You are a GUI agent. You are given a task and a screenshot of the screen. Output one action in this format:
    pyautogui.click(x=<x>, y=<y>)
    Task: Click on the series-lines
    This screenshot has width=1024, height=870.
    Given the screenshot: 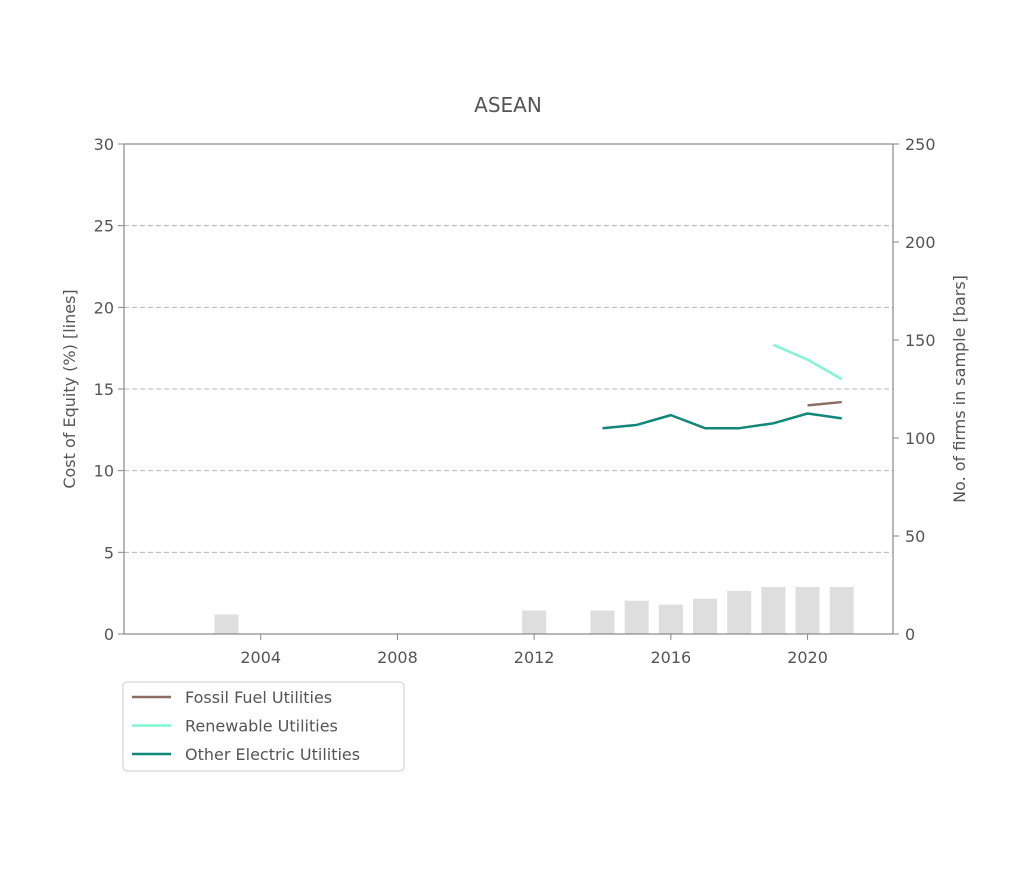 What is the action you would take?
    pyautogui.click(x=722, y=386)
    